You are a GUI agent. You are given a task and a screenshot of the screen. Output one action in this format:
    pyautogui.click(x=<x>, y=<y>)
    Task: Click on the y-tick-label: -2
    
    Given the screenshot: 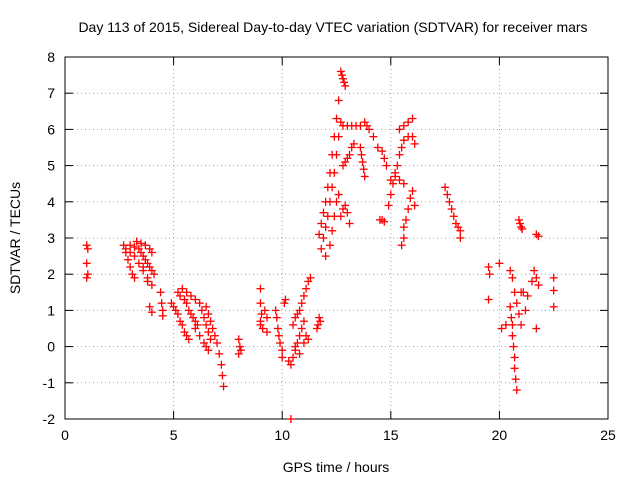 What is the action you would take?
    pyautogui.click(x=49, y=419)
    